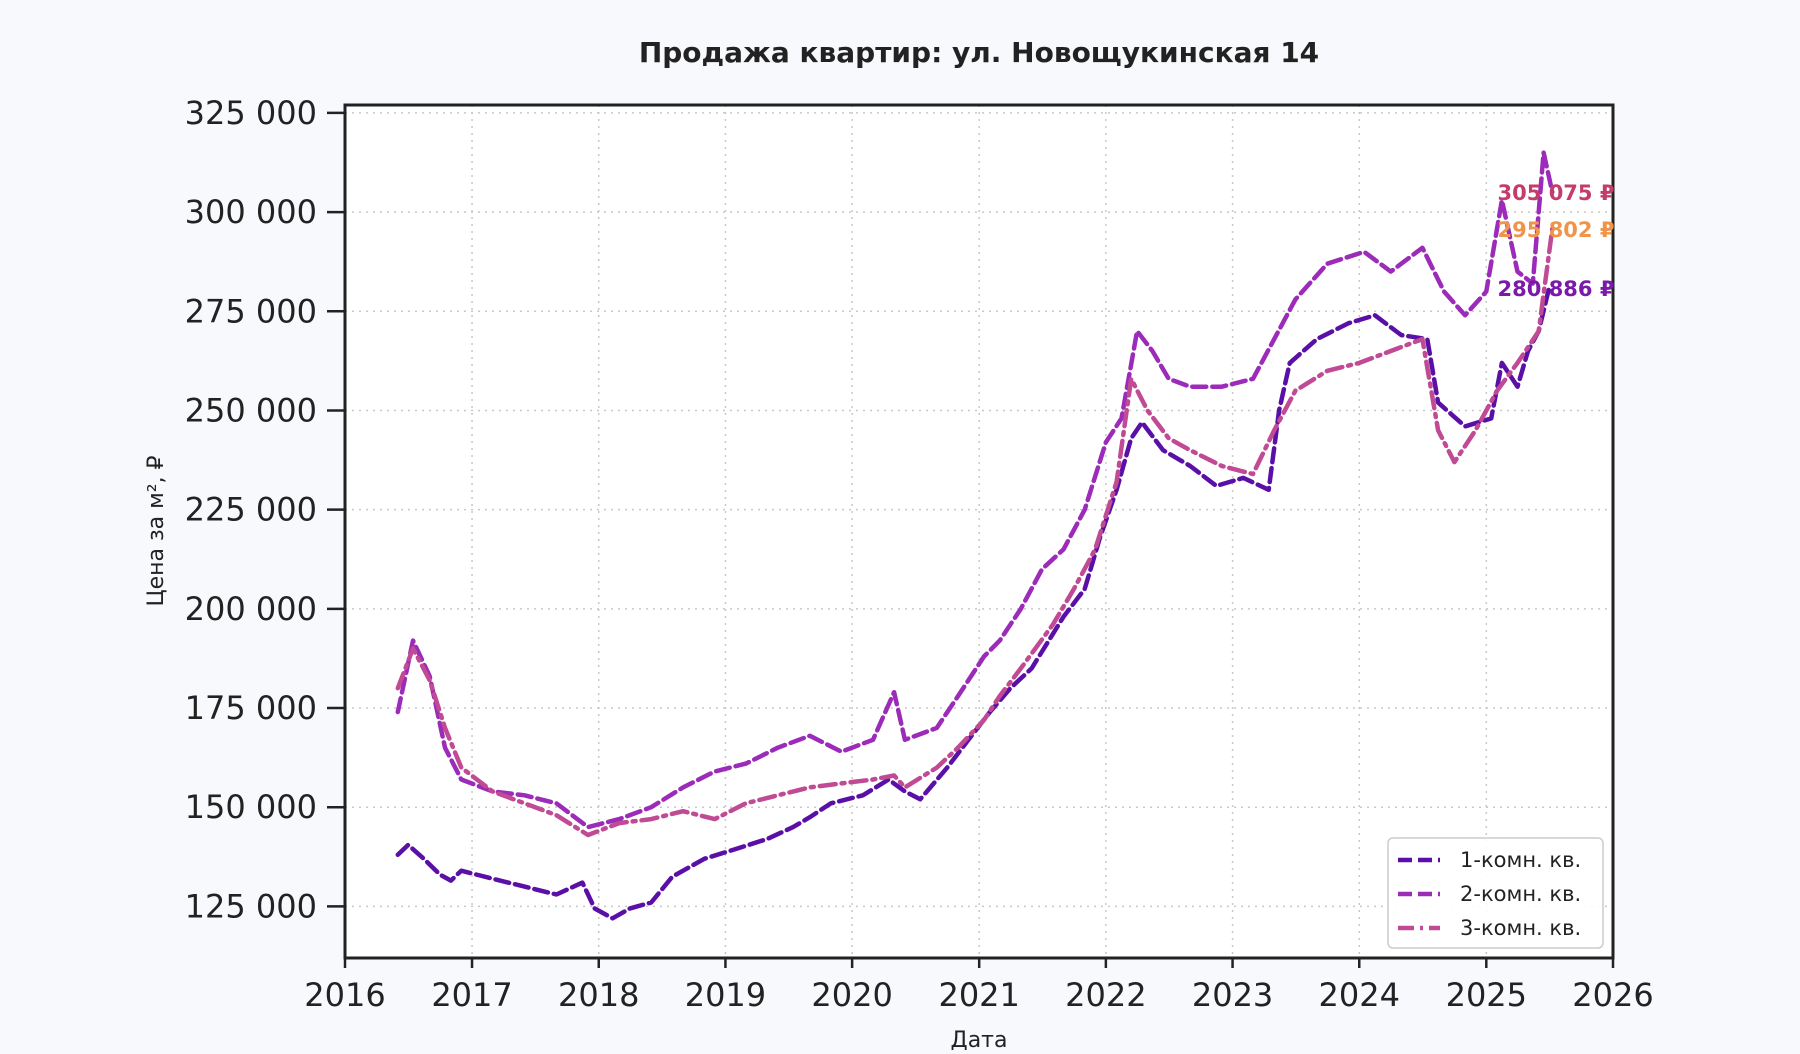 This screenshot has width=1800, height=1054. Describe the element at coordinates (979, 52) in the screenshot. I see `chart-title: Продажа квартир: ул. Новощукинская 14` at that location.